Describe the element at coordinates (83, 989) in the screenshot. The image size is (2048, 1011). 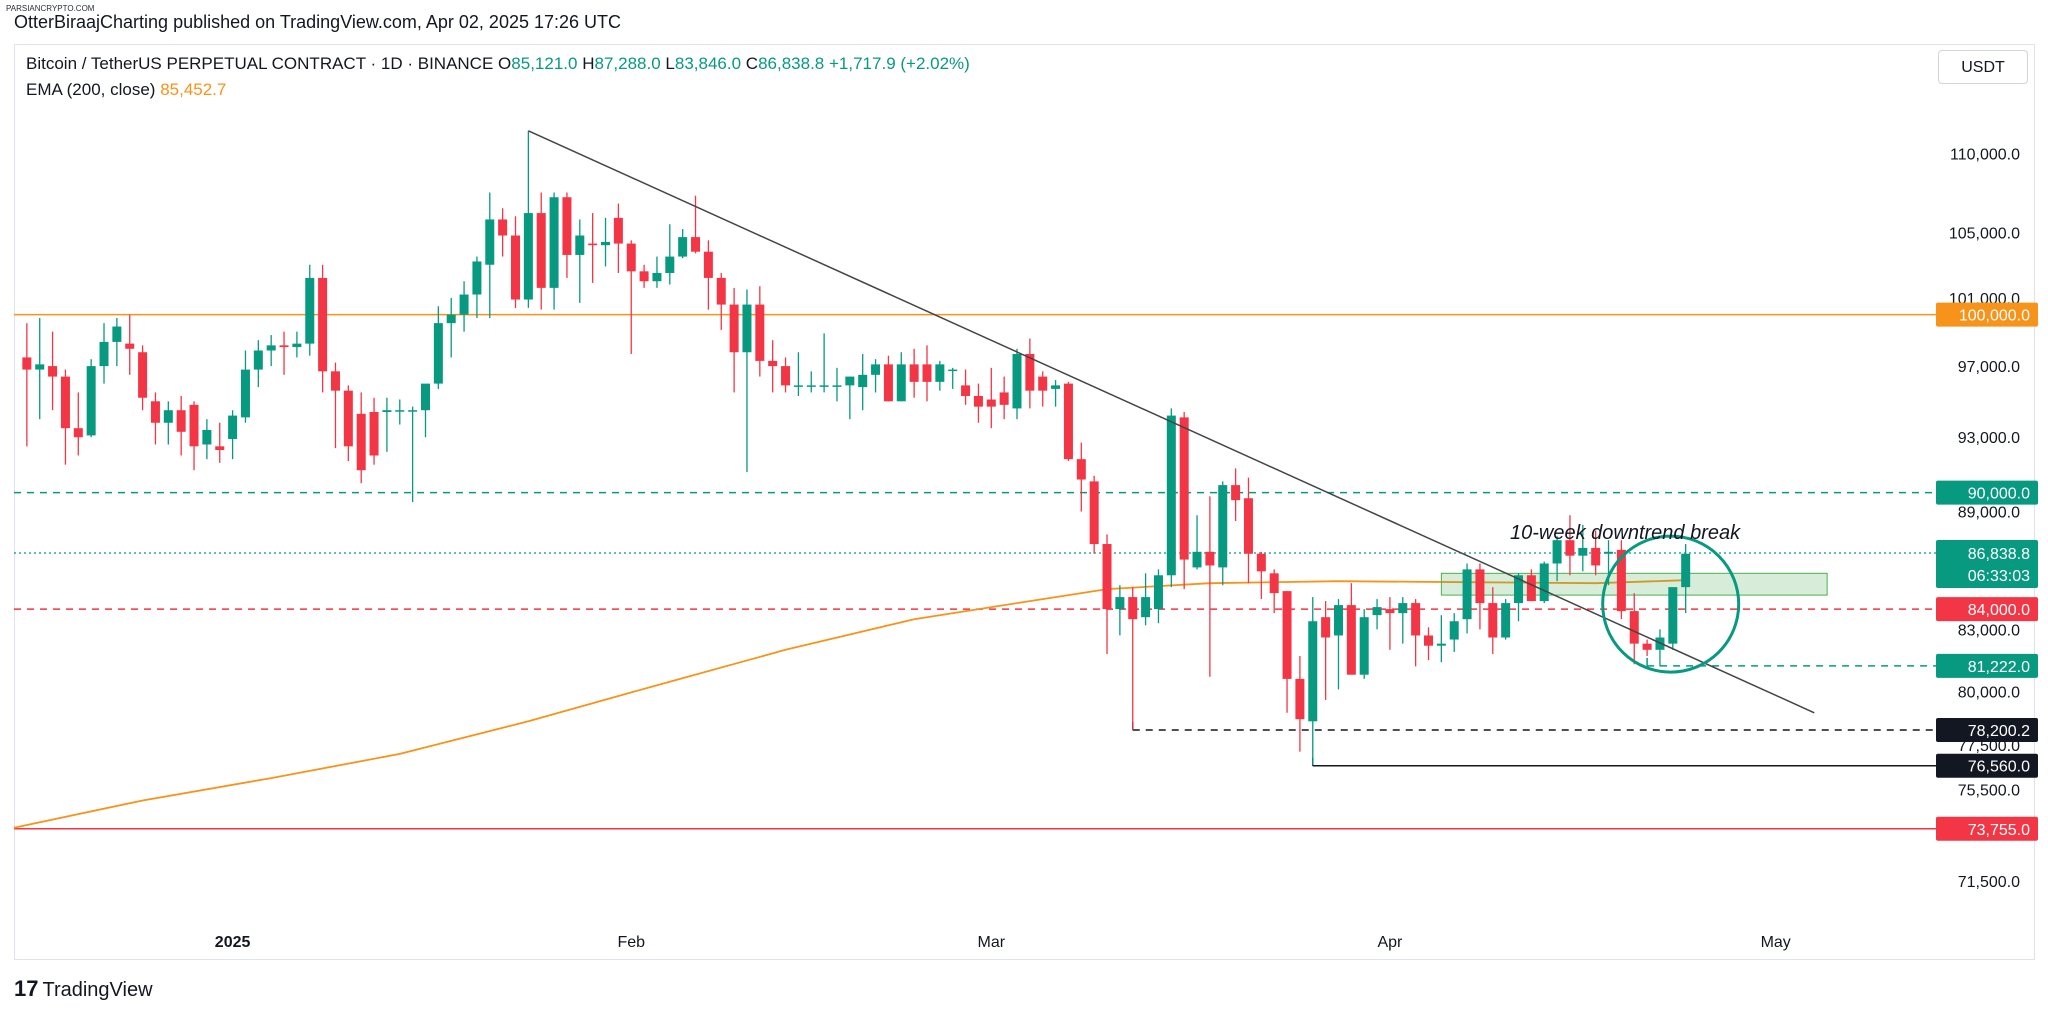
I see `tradingview-brand: 17 TradingView` at that location.